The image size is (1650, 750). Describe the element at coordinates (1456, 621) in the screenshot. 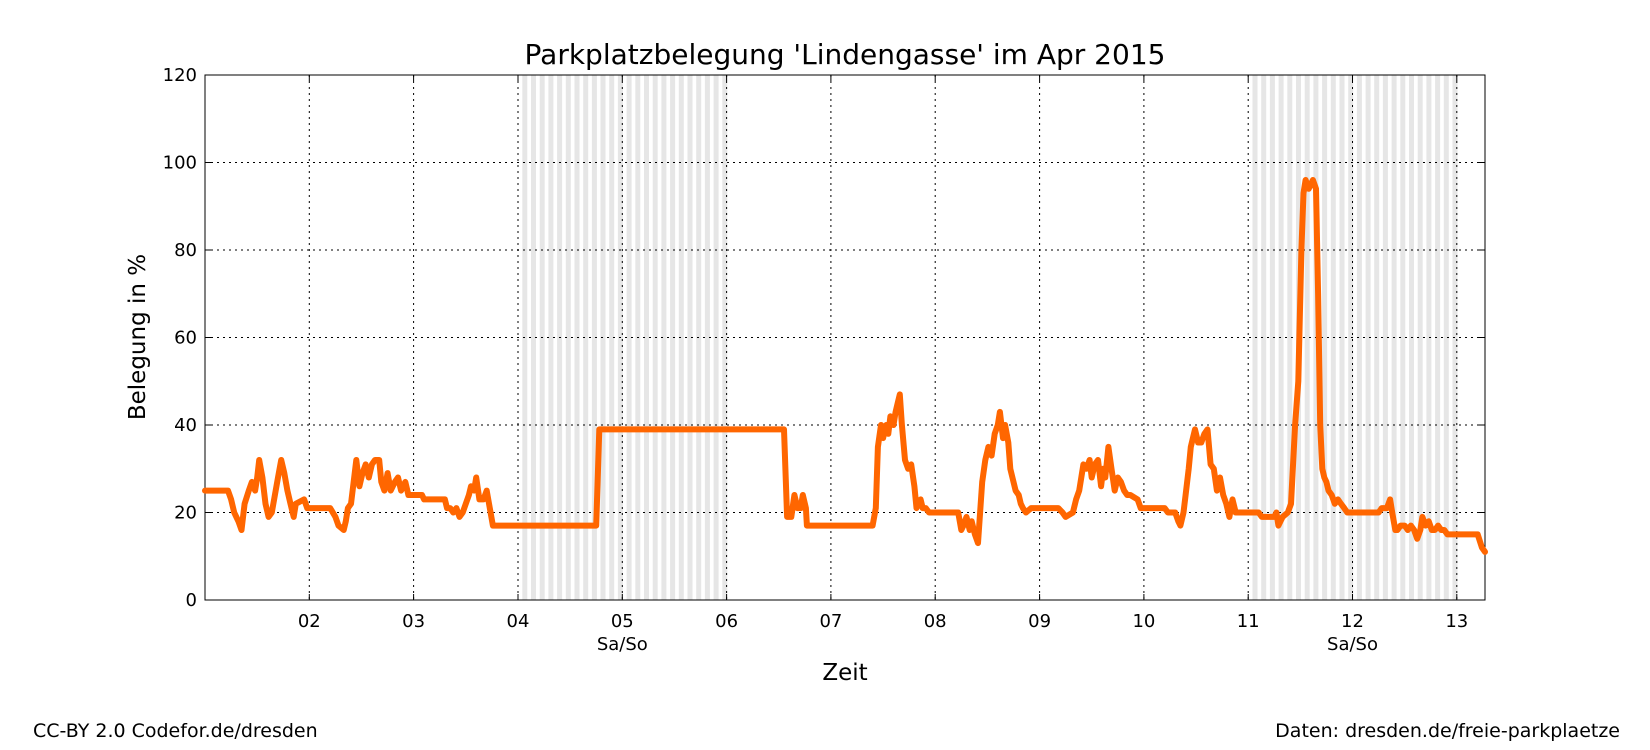

I see `x-tick-label: 13` at that location.